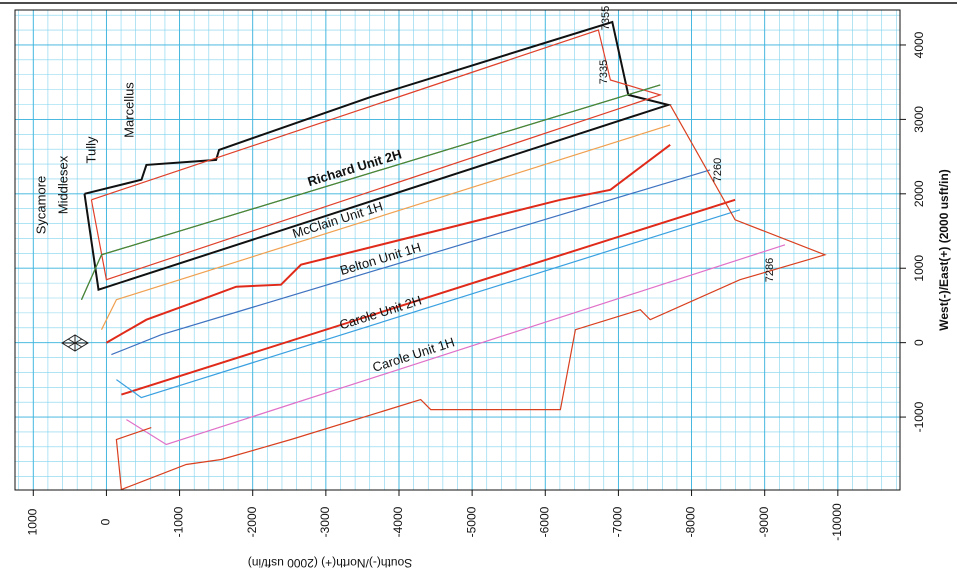 The height and width of the screenshot is (583, 957). I want to click on annotation: Sycamore, so click(40, 205).